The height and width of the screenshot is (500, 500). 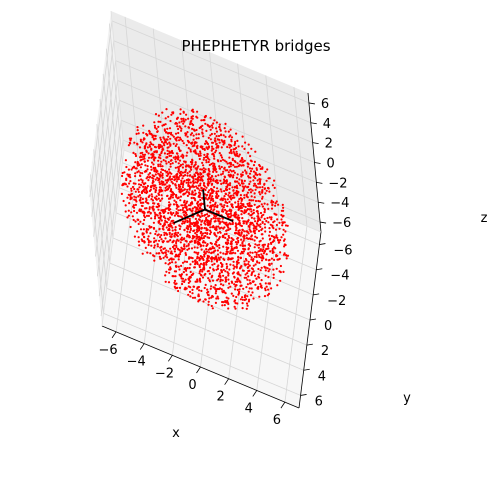 What do you see at coordinates (189, 216) in the screenshot?
I see `extra-line` at bounding box center [189, 216].